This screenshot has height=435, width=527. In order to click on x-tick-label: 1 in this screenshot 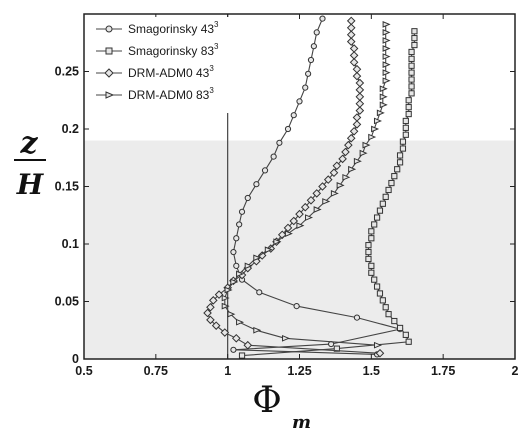, I will do `click(227, 371)`.